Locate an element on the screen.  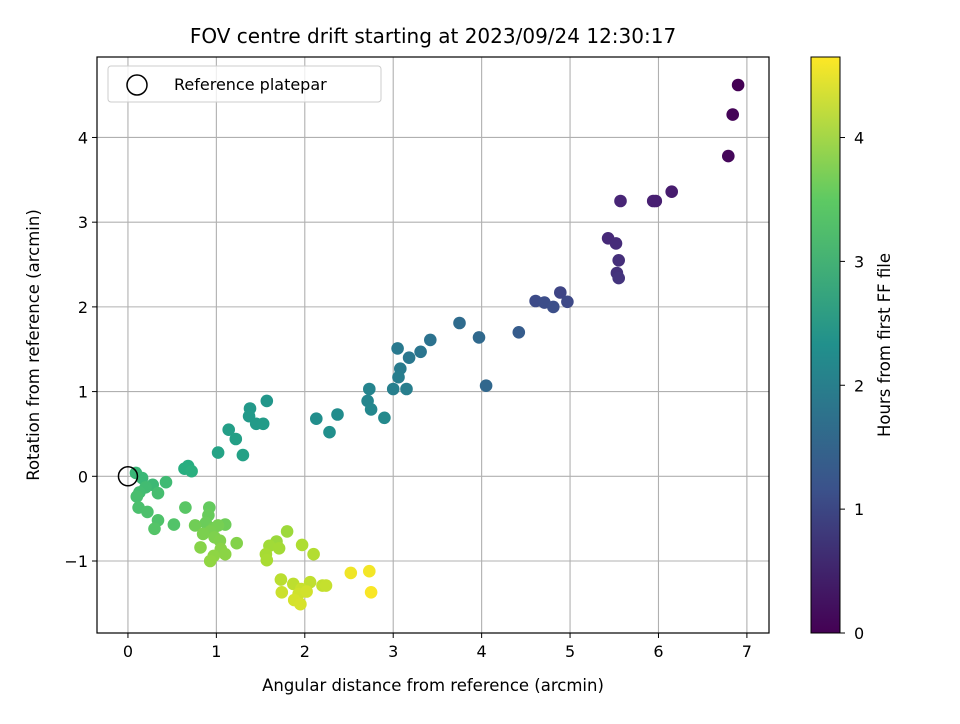
y-tick-label: −1 is located at coordinates (76, 561).